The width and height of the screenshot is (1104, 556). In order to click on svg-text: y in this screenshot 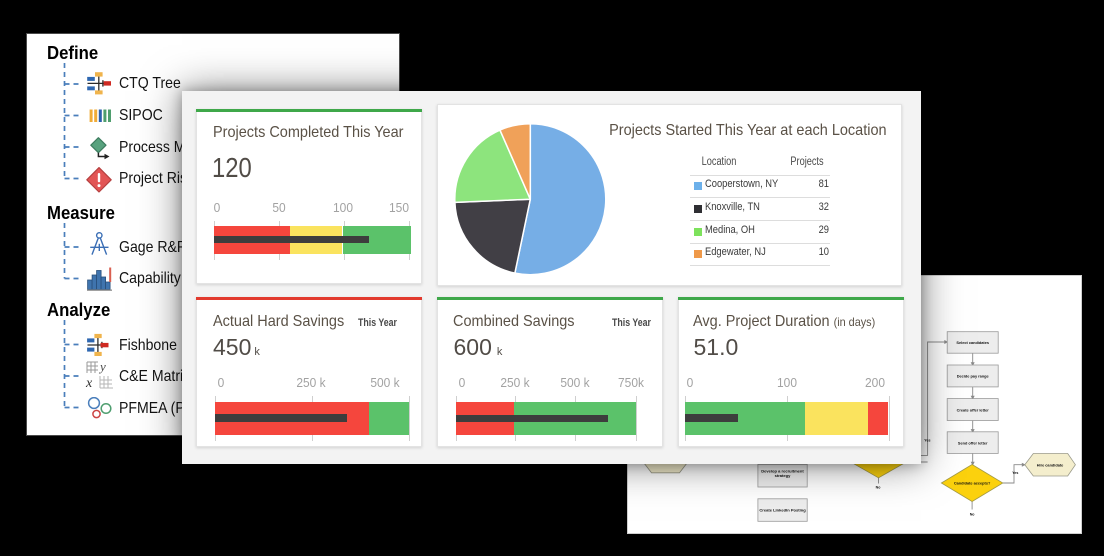, I will do `click(102, 366)`.